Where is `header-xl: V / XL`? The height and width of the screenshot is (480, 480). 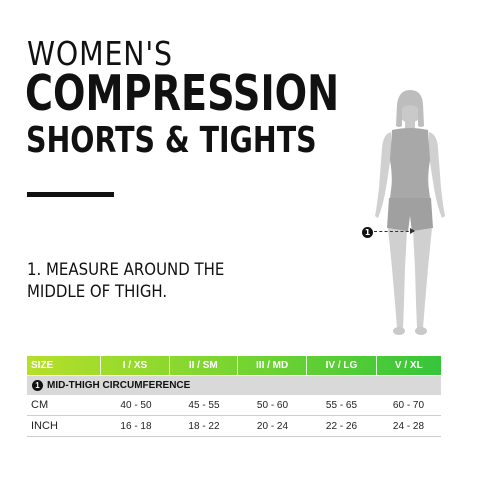
header-xl: V / XL is located at coordinates (408, 365).